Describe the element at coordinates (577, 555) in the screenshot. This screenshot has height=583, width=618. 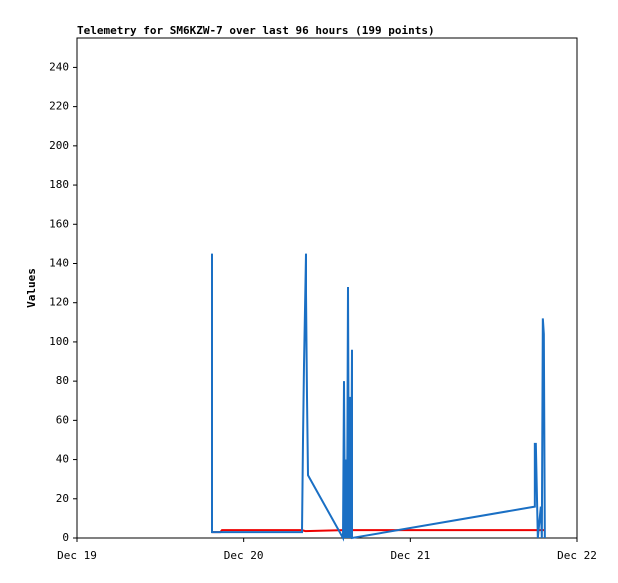
I see `x-tick-label: Dec 22` at that location.